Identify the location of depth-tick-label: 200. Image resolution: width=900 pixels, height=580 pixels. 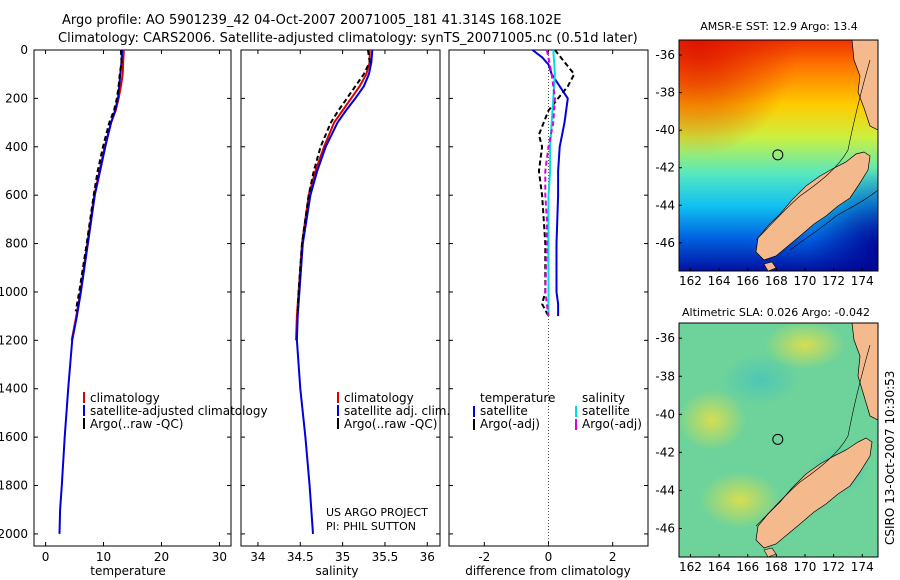
(16, 98).